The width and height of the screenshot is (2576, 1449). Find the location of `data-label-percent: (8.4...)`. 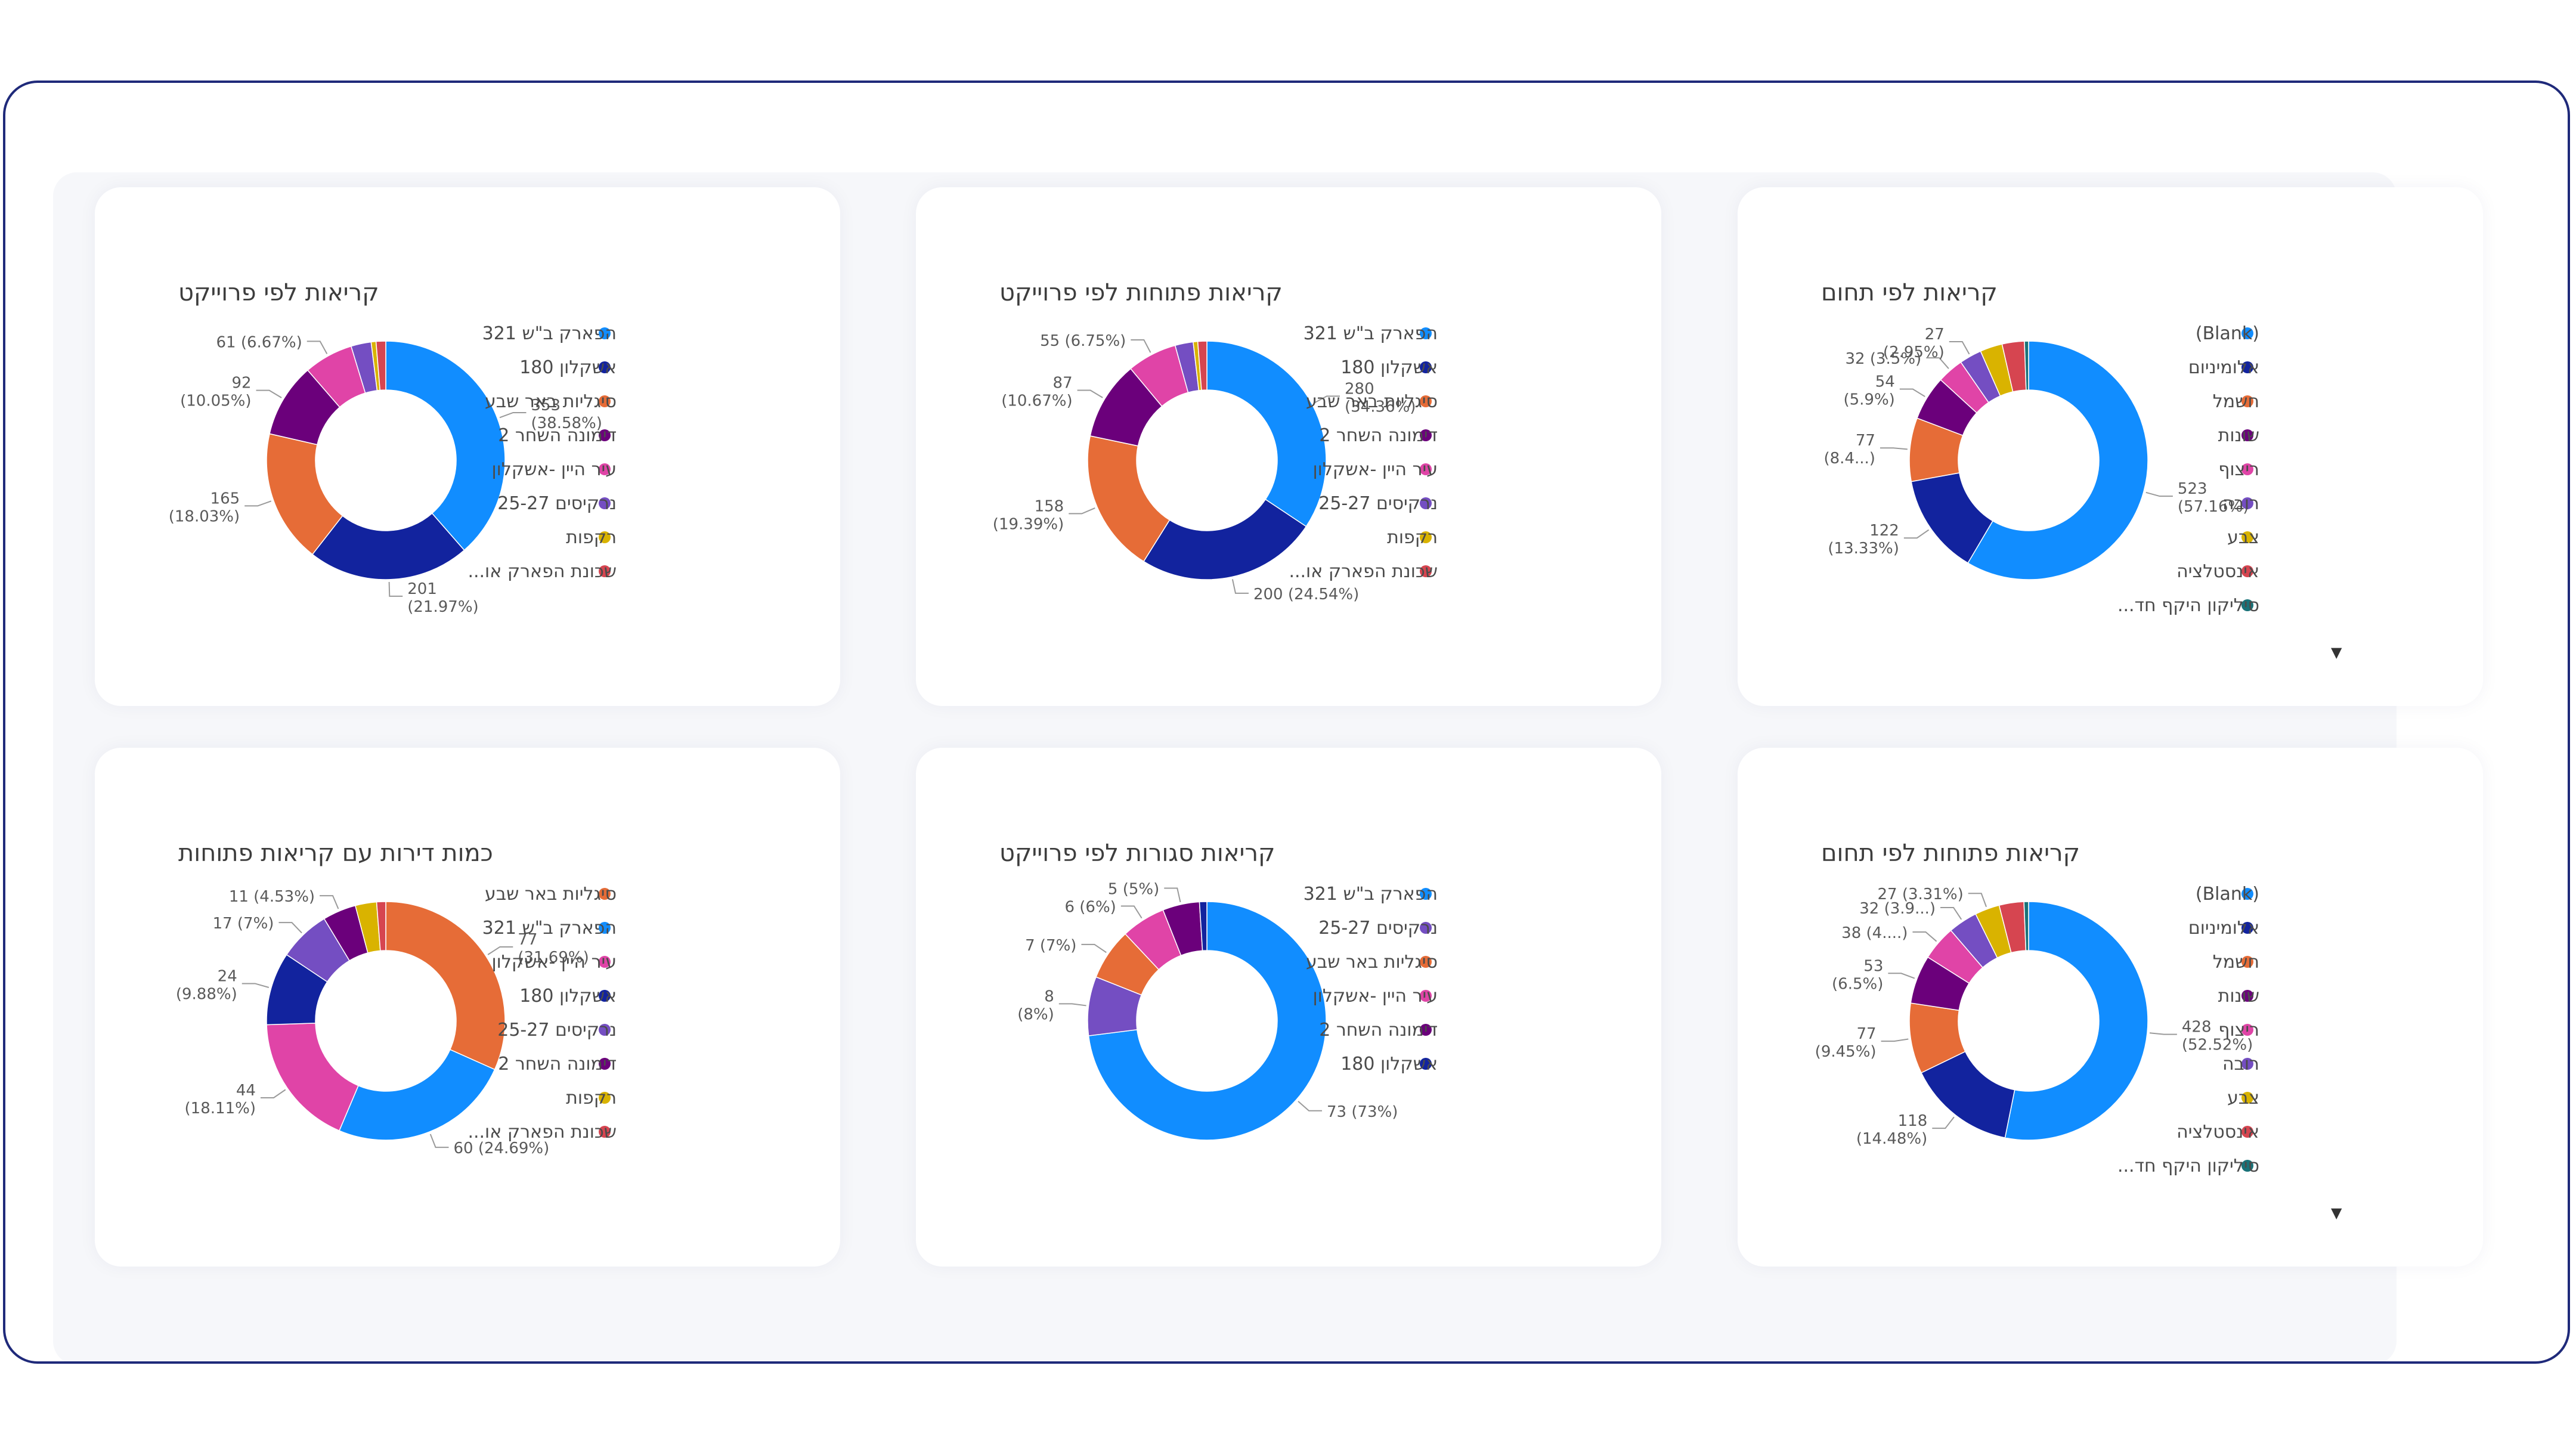

data-label-percent: (8.4...) is located at coordinates (1850, 458).